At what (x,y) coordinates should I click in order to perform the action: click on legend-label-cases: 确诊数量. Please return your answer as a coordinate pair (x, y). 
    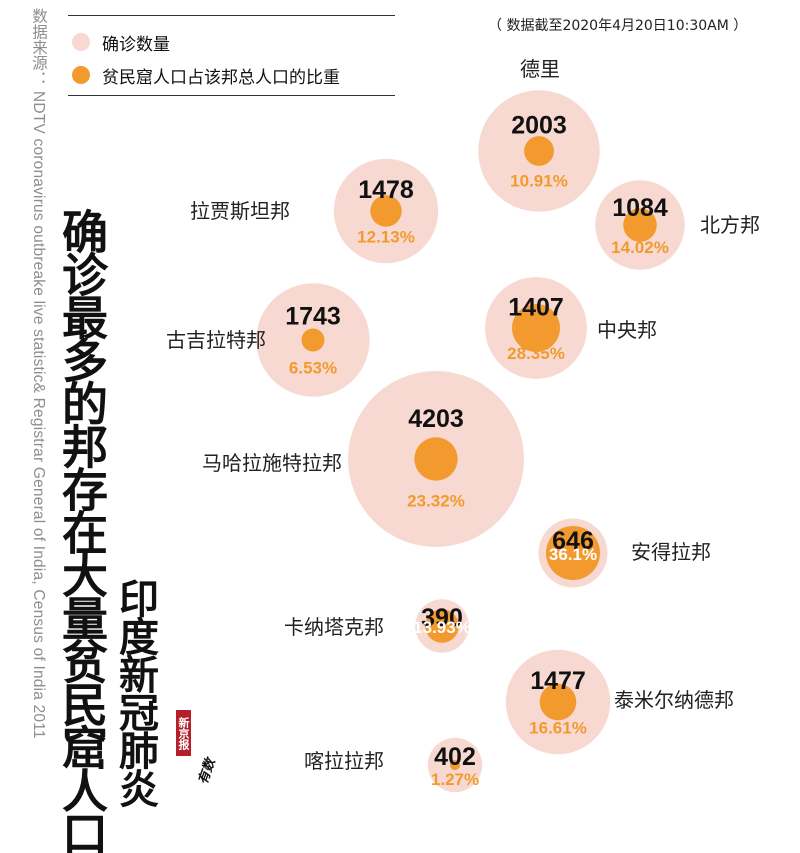
    Looking at the image, I should click on (136, 44).